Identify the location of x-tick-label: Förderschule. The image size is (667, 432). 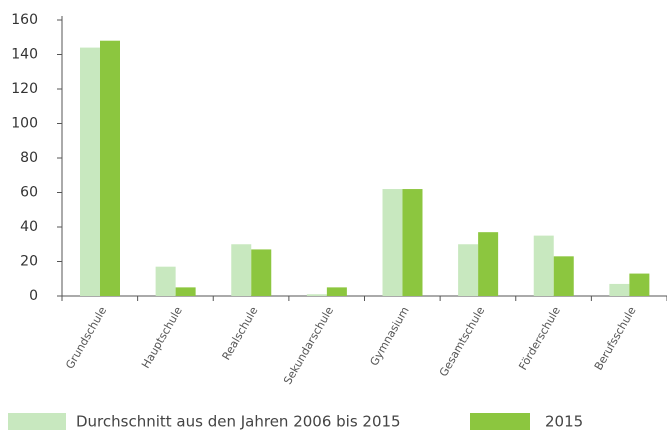
(539, 338).